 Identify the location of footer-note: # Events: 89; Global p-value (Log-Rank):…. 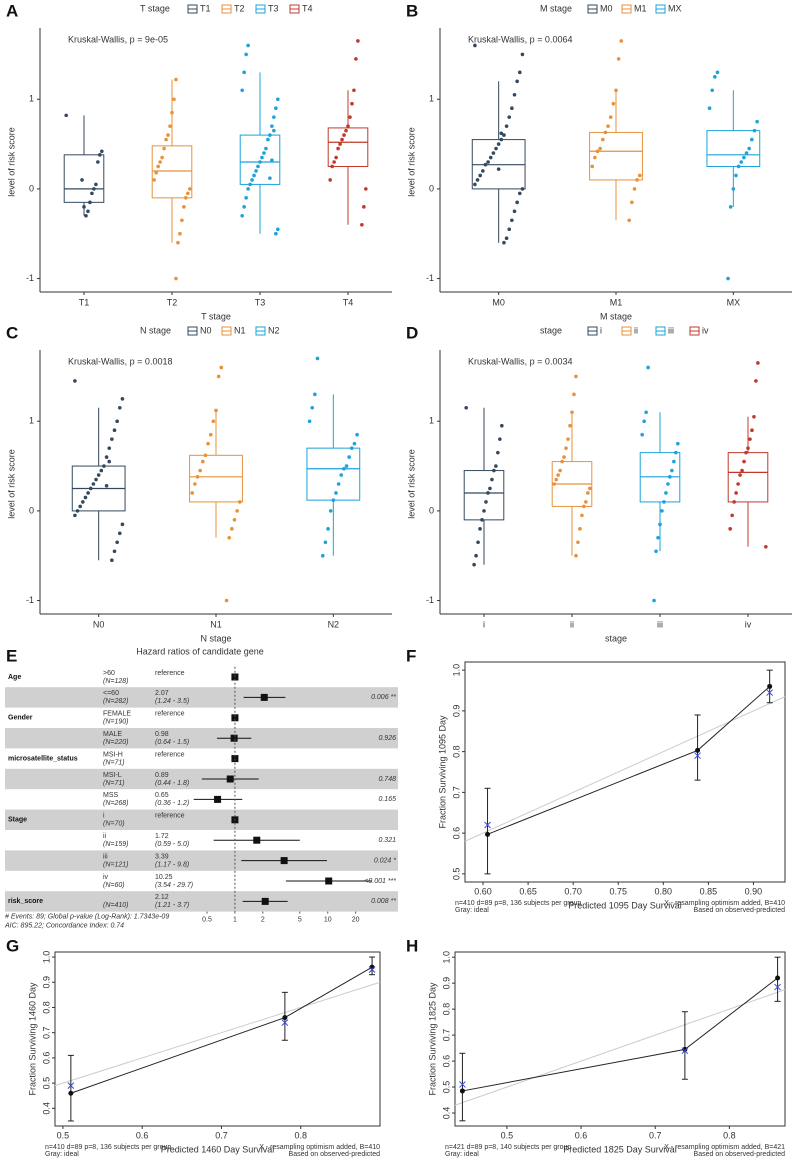
(87, 916).